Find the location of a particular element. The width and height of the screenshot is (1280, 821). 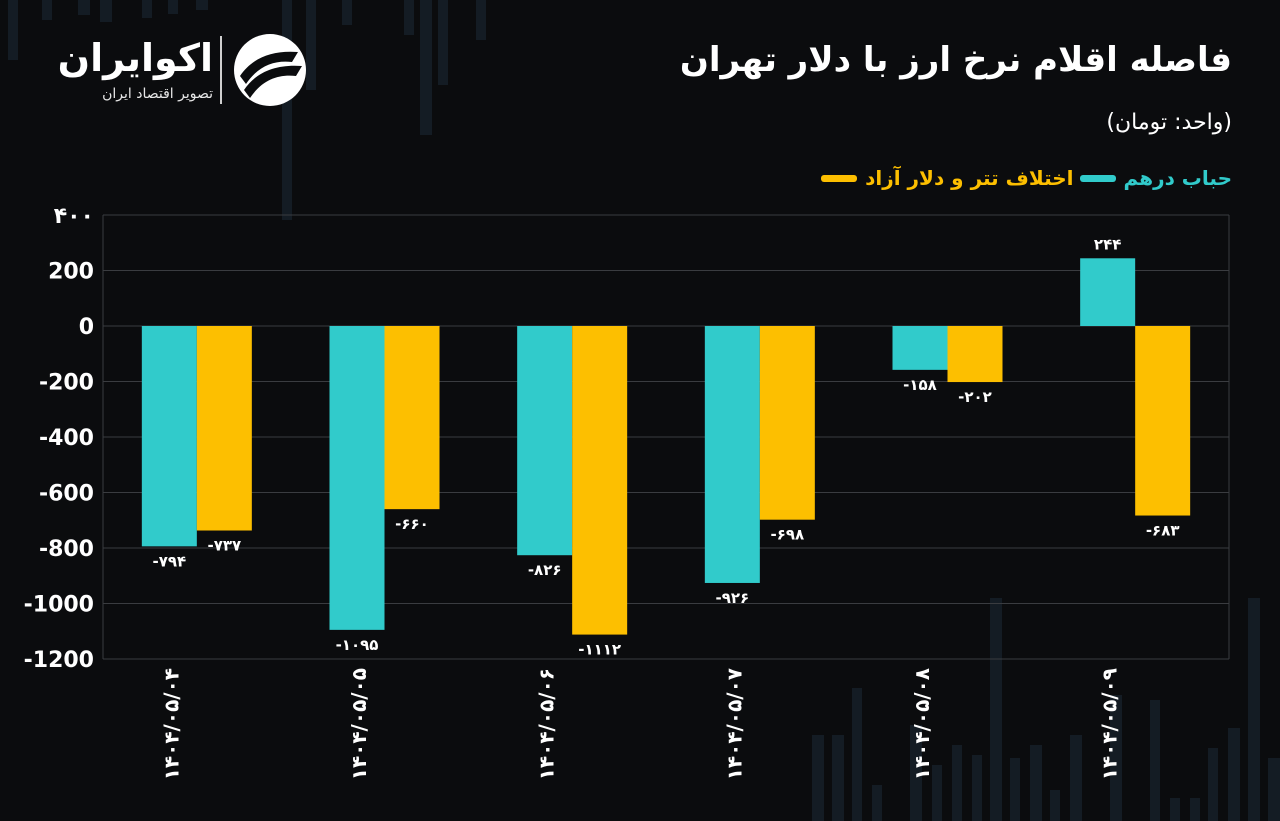

x-tick-label: ۱۴۰۴/۰۵/۰۹ is located at coordinates (1110, 724).